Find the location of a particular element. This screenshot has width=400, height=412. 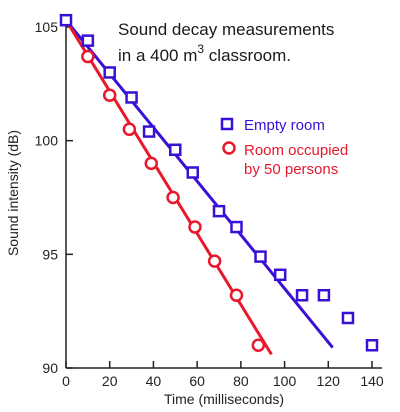

legend-marker-occupied-room is located at coordinates (229, 148).